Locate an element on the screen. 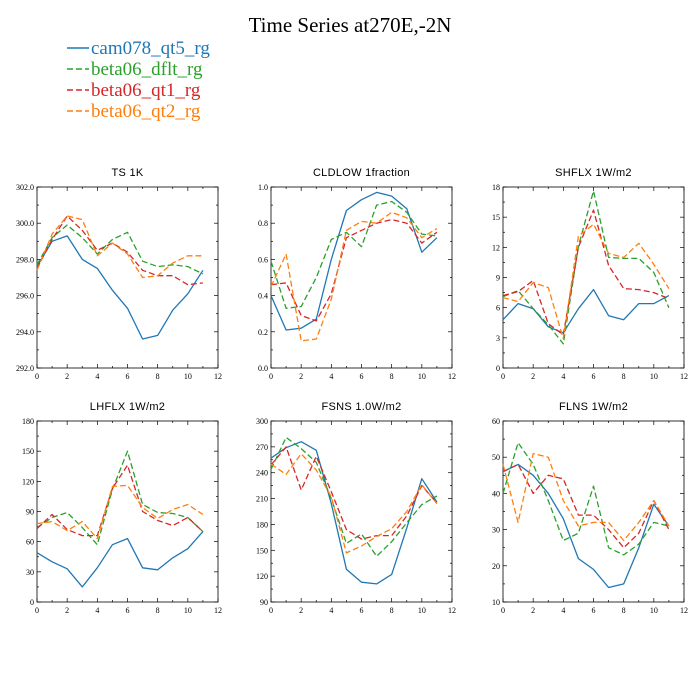 This screenshot has width=700, height=700. legend-item: cam078_qt5_rg is located at coordinates (138, 48).